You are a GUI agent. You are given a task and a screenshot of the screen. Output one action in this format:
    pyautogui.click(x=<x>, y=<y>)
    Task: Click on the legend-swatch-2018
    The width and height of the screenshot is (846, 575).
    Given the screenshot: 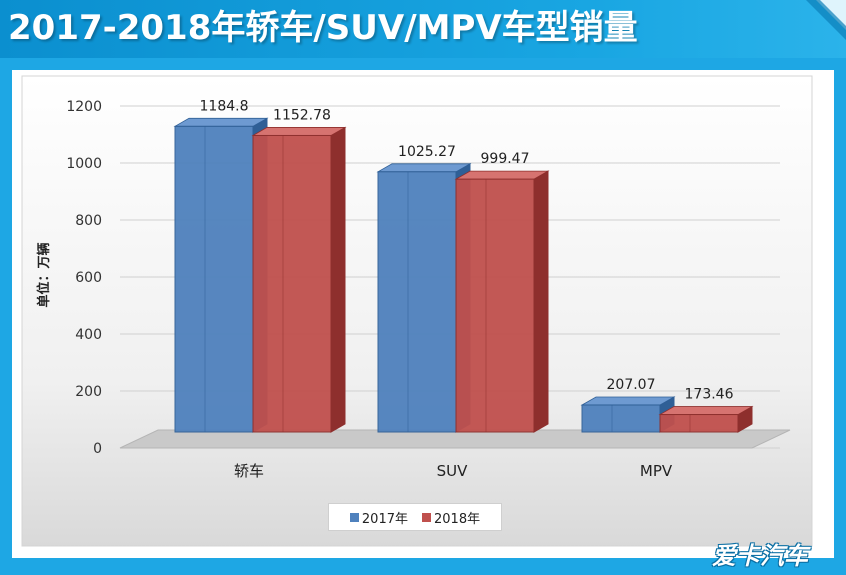 What is the action you would take?
    pyautogui.click(x=426, y=517)
    